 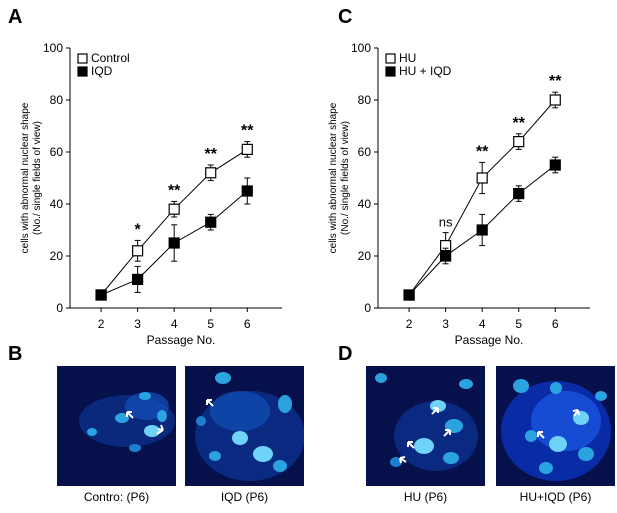 I want to click on significance-label: ns, so click(x=446, y=222).